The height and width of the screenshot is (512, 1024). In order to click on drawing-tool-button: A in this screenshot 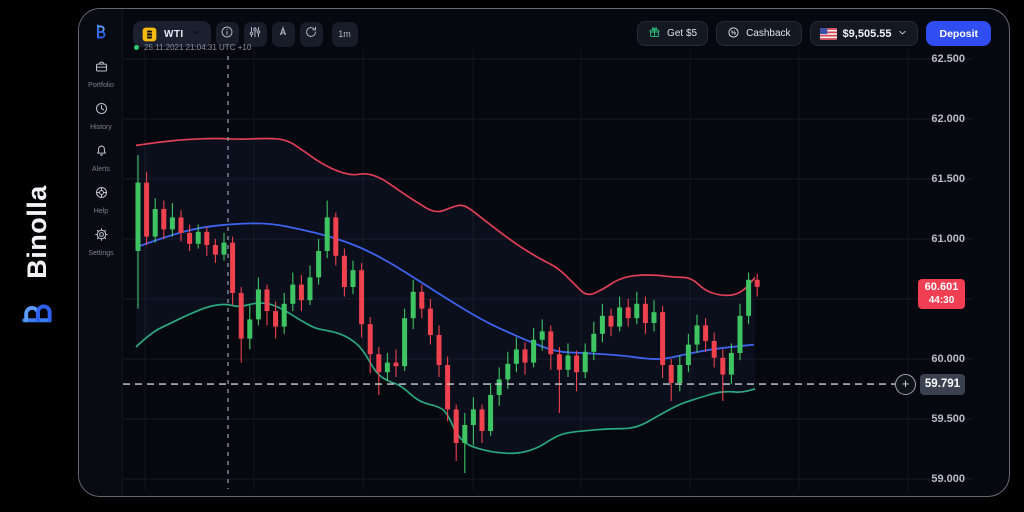, I will do `click(283, 34)`.